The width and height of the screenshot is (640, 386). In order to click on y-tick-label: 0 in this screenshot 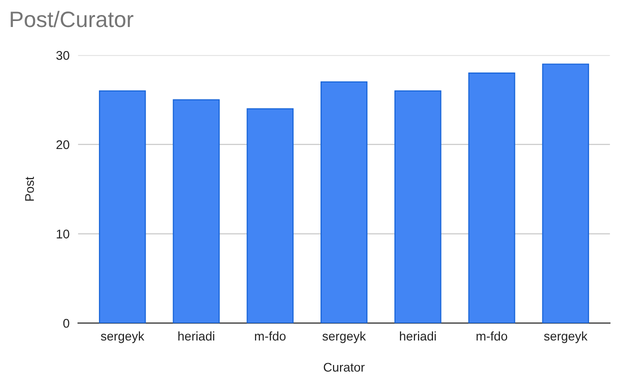, I will do `click(66, 323)`.